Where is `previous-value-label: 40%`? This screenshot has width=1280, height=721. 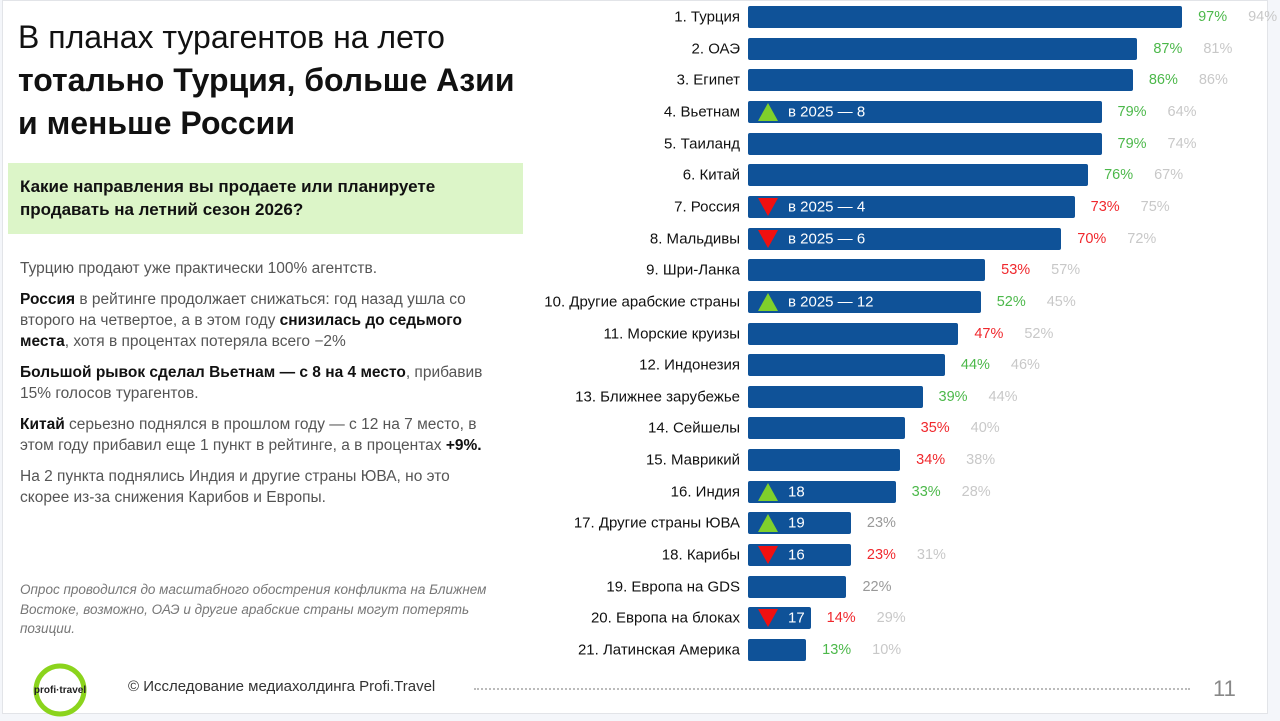
previous-value-label: 40% is located at coordinates (985, 428).